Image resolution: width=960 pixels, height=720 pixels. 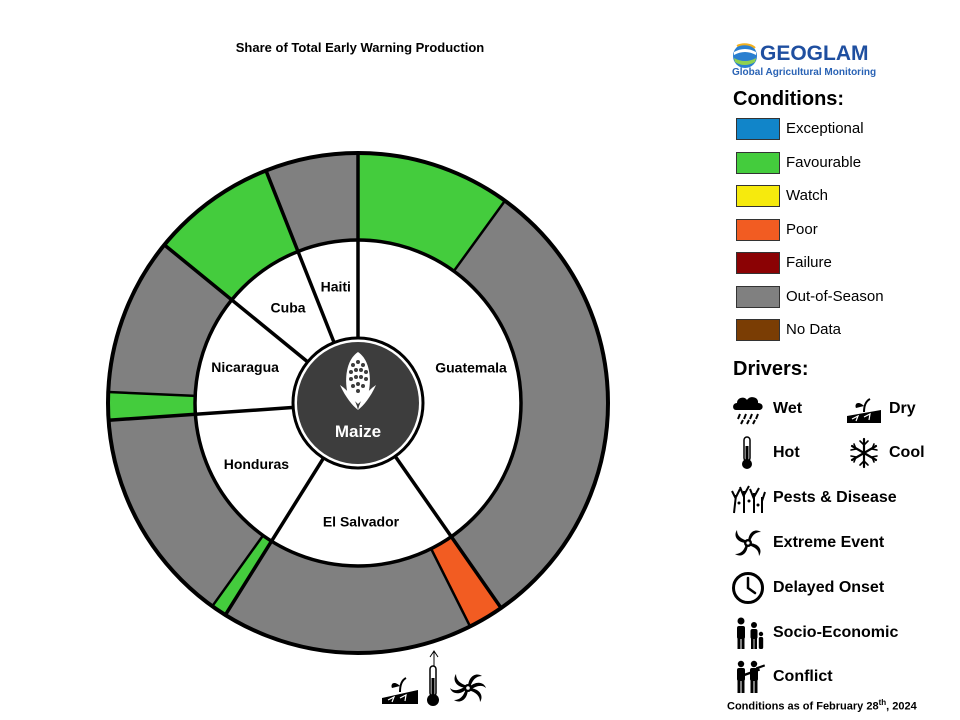 I want to click on conflict-icon, so click(x=751, y=676).